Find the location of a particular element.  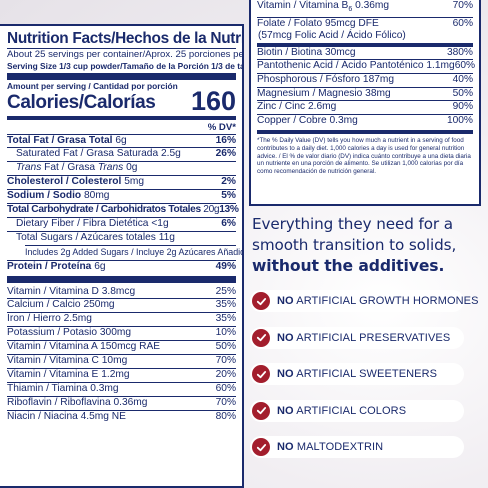

headline-line-3: without the additives. is located at coordinates (348, 266).